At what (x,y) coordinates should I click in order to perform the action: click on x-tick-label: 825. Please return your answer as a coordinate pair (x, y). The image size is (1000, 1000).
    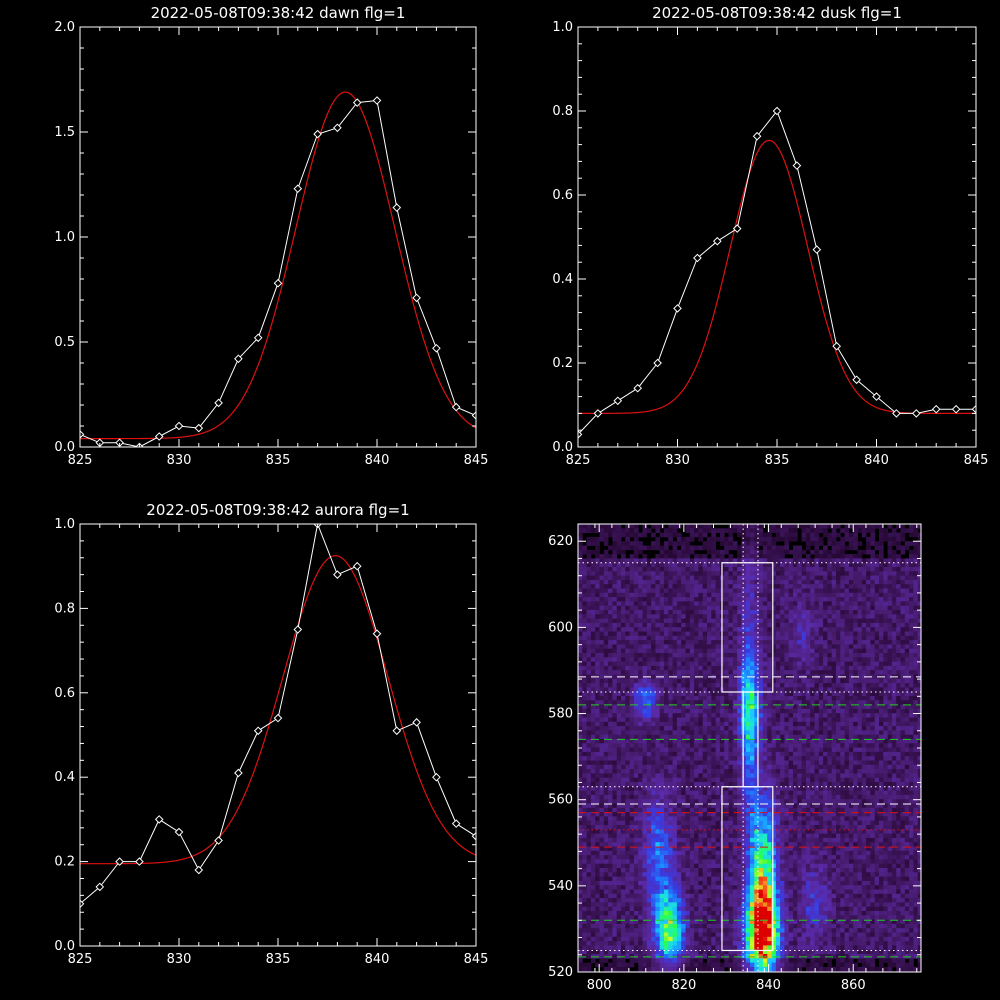
    Looking at the image, I should click on (578, 460).